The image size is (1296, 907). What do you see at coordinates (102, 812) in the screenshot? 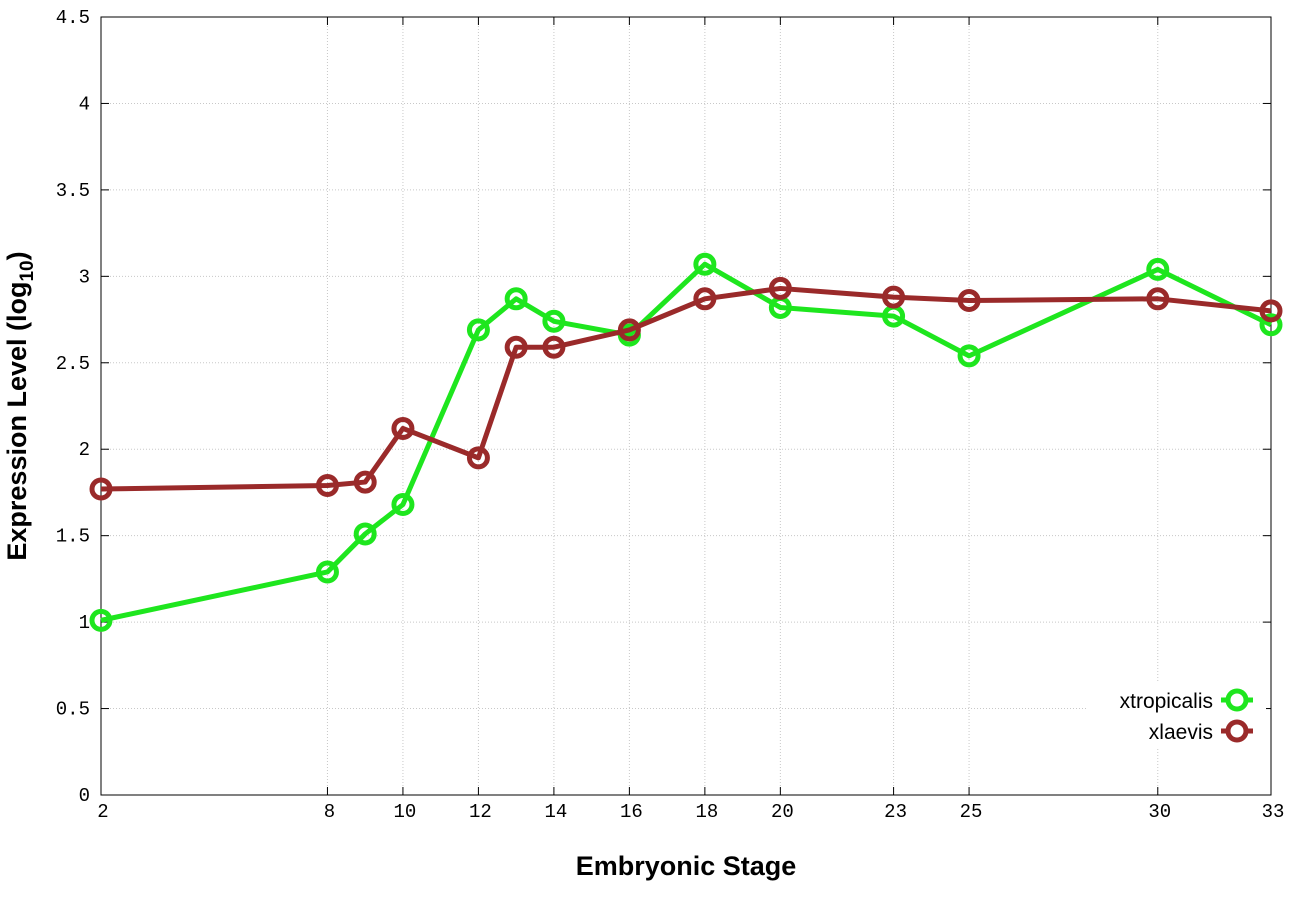
I see `x-tick-label: 2` at bounding box center [102, 812].